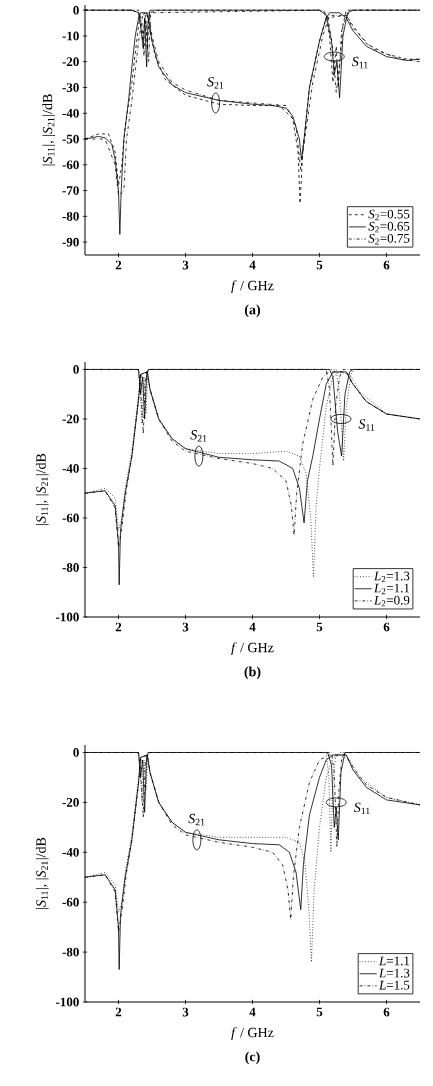  I want to click on y-tick-label: -10, so click(70, 36).